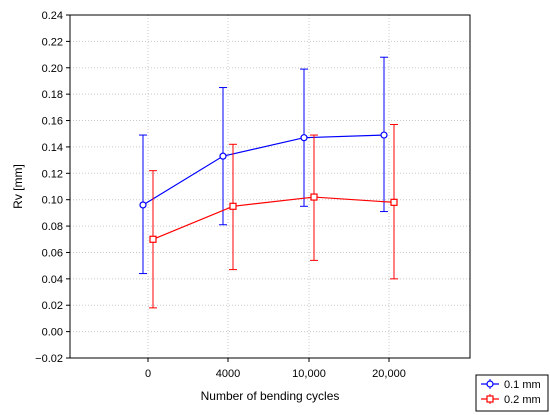  What do you see at coordinates (522, 385) in the screenshot?
I see `legend-label: 0.1 mm` at bounding box center [522, 385].